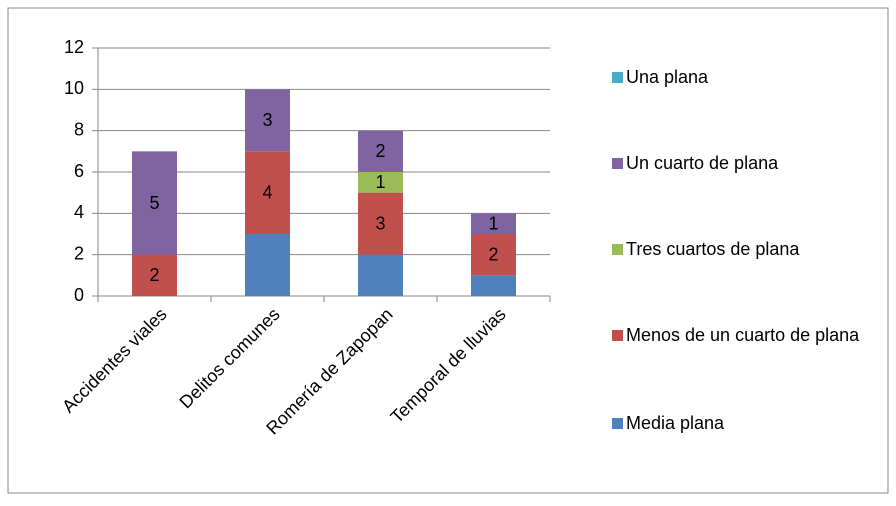 This screenshot has height=506, width=896. Describe the element at coordinates (79, 253) in the screenshot. I see `y-tick-label: 2` at that location.